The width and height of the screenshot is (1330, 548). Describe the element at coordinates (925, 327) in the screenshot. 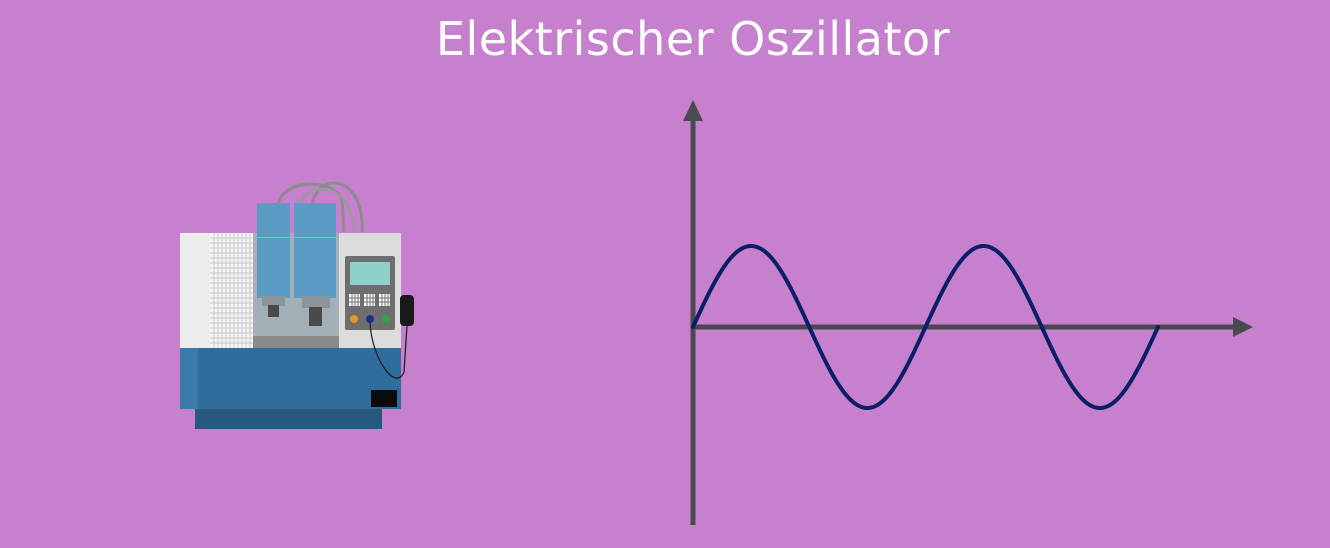

I see `sine-wave-series` at that location.